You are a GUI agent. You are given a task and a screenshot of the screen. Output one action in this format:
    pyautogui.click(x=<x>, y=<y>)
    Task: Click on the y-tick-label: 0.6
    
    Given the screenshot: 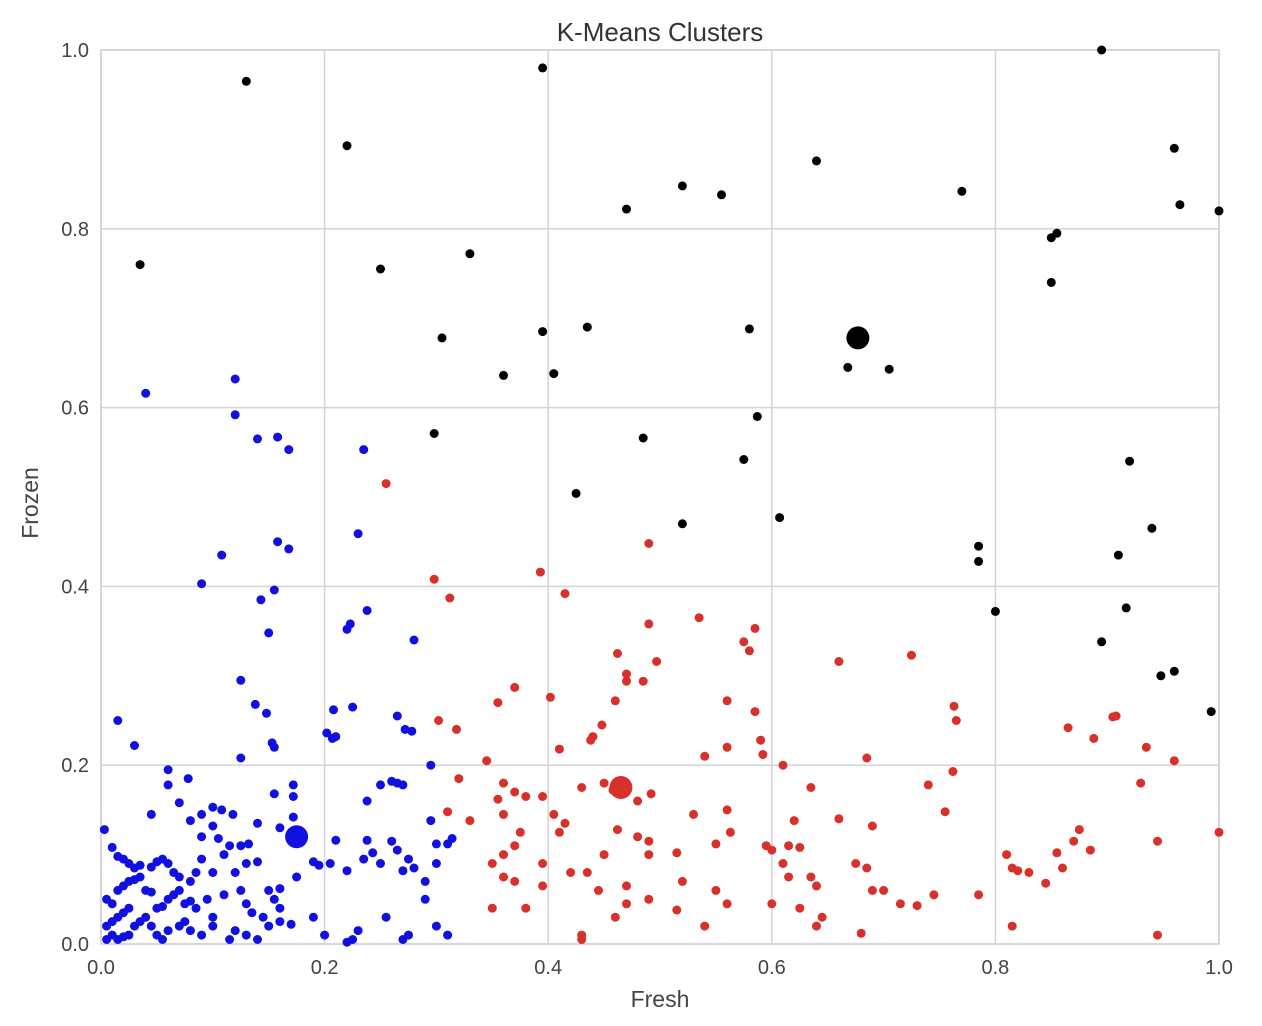 What is the action you would take?
    pyautogui.click(x=75, y=409)
    